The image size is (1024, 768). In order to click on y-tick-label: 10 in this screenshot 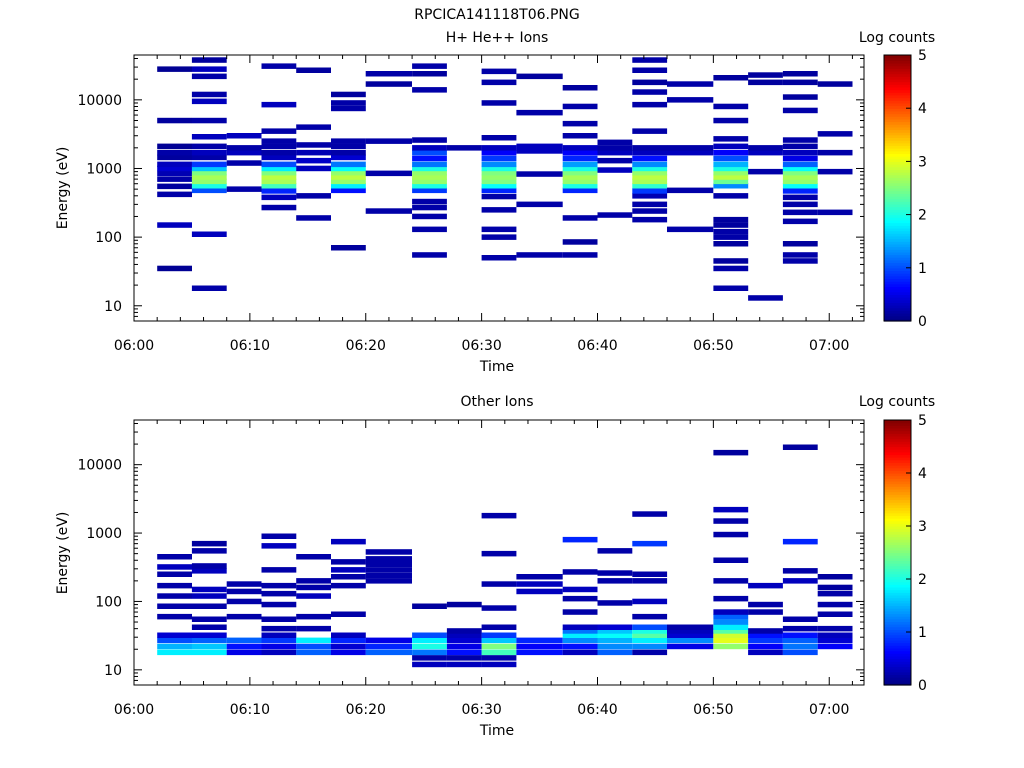, I will do `click(113, 307)`.